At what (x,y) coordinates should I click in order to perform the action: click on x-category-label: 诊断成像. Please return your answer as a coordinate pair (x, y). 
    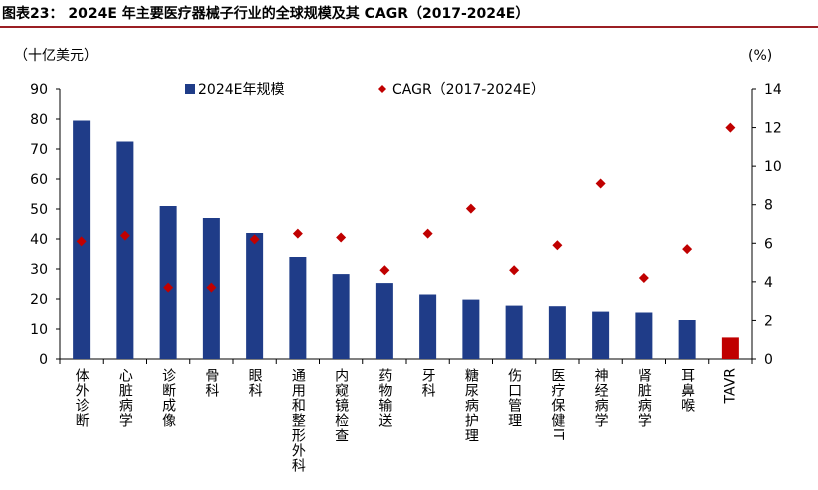
    Looking at the image, I should click on (168, 397).